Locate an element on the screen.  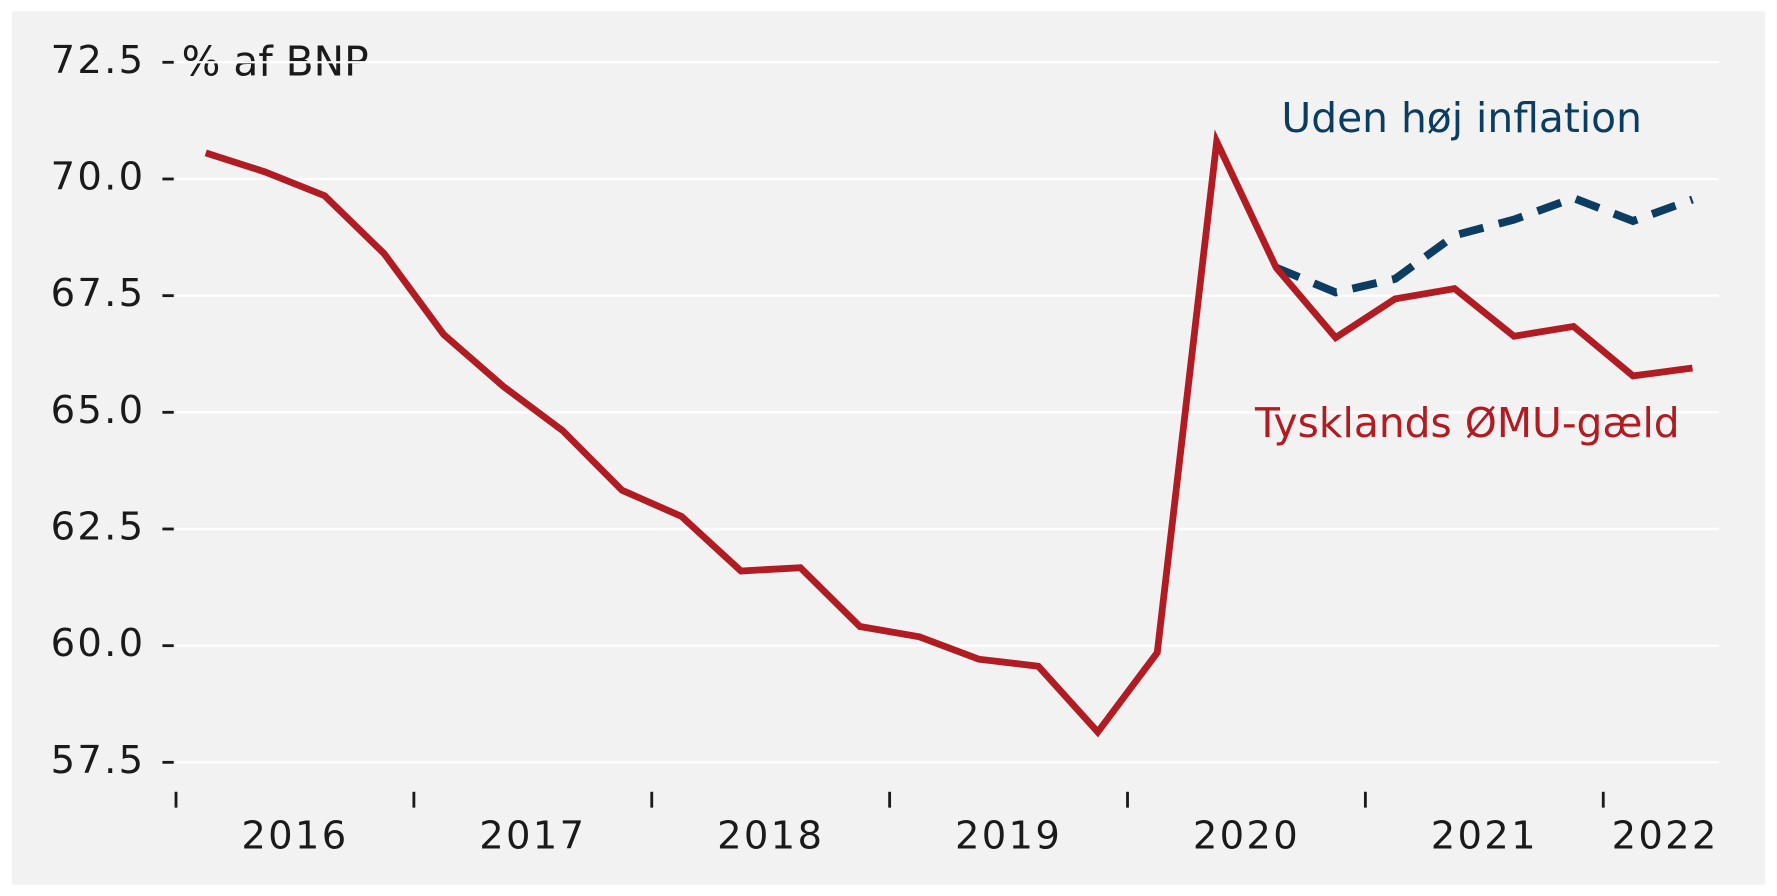
y-tick-label: 62.5 is located at coordinates (98, 526).